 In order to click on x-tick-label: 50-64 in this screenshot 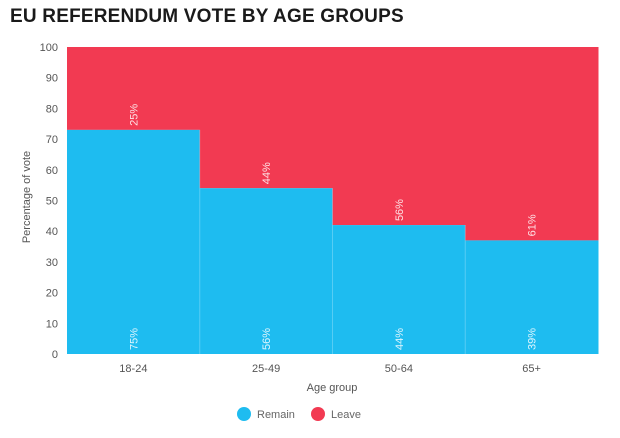, I will do `click(399, 369)`.